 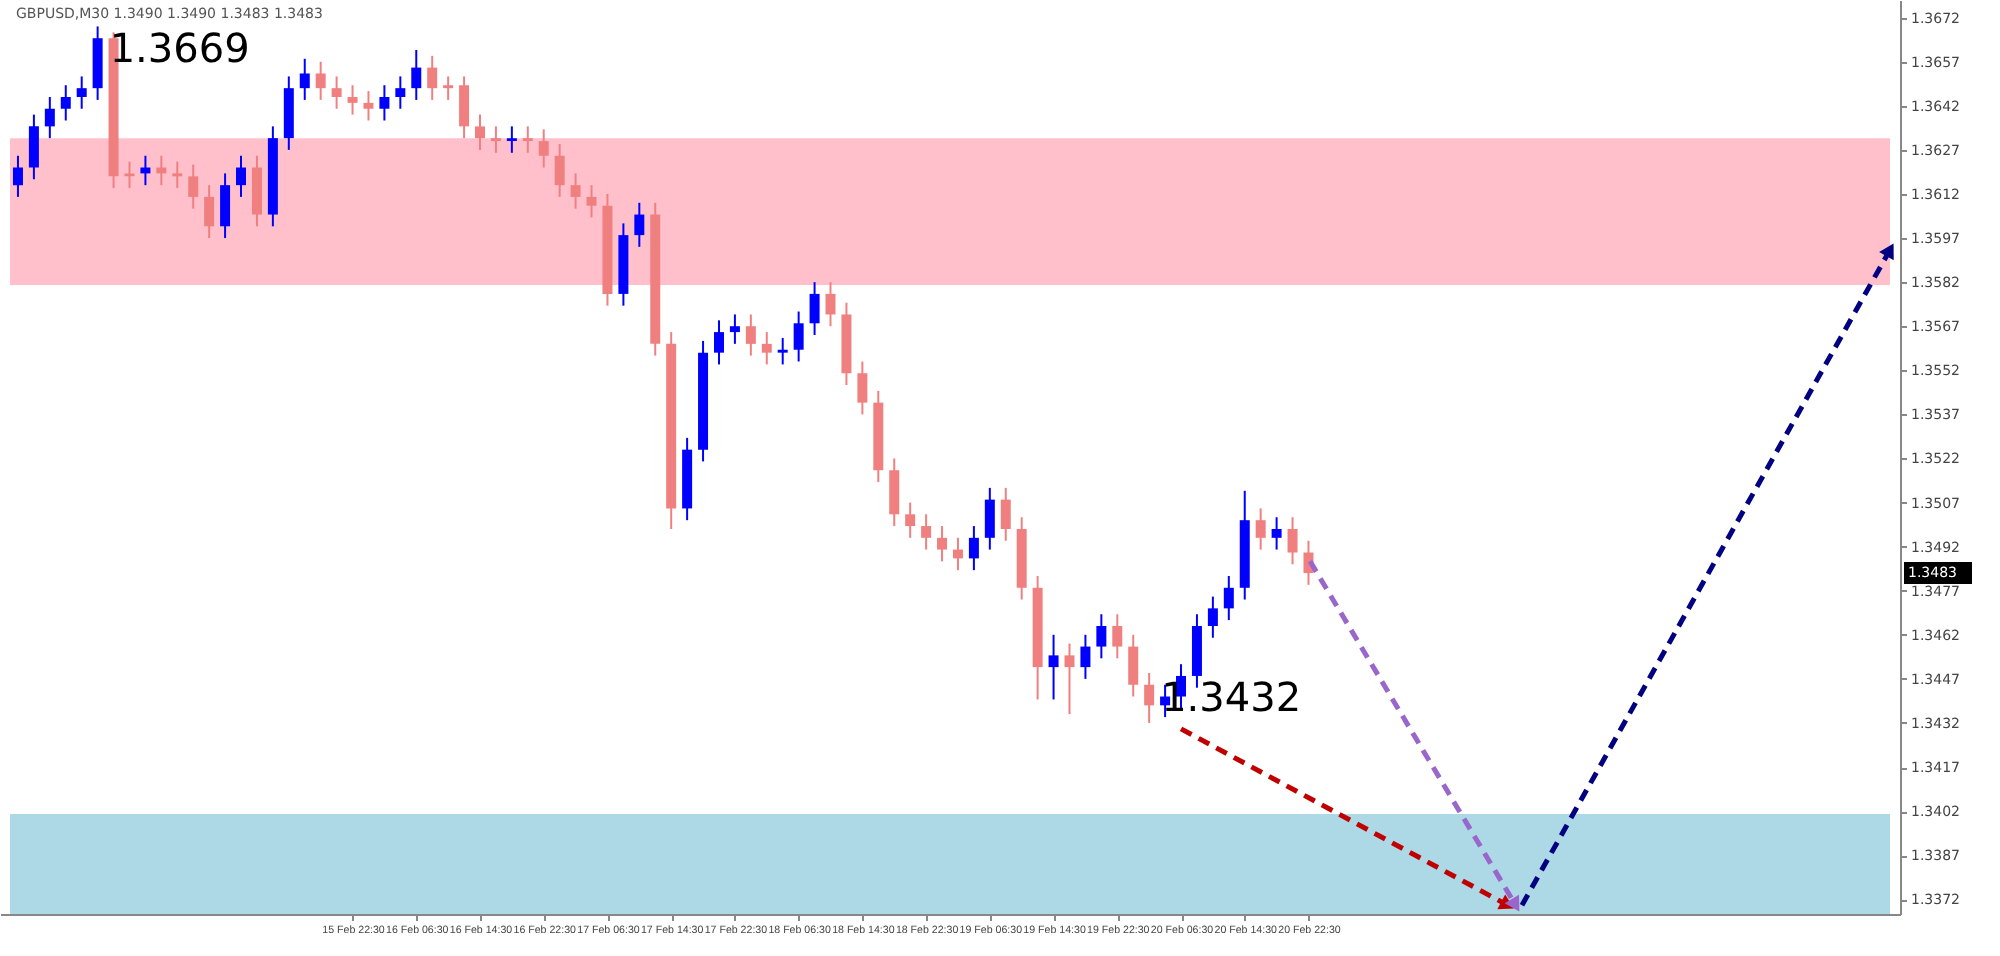 What do you see at coordinates (179, 48) in the screenshot?
I see `annotation: 1.3669` at bounding box center [179, 48].